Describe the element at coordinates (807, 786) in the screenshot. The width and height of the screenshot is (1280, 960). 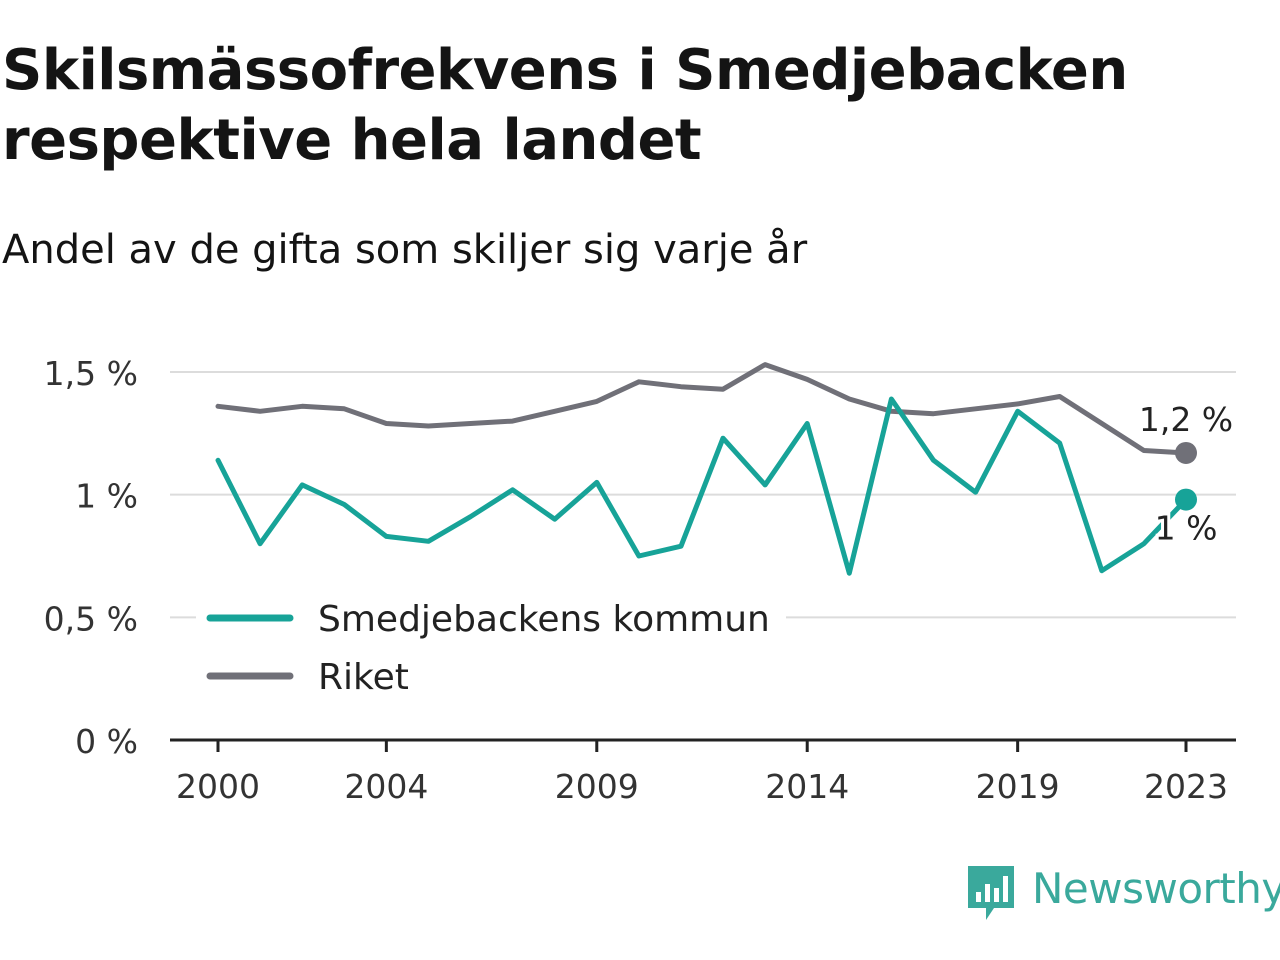
I see `x-tick-label: 2014` at that location.